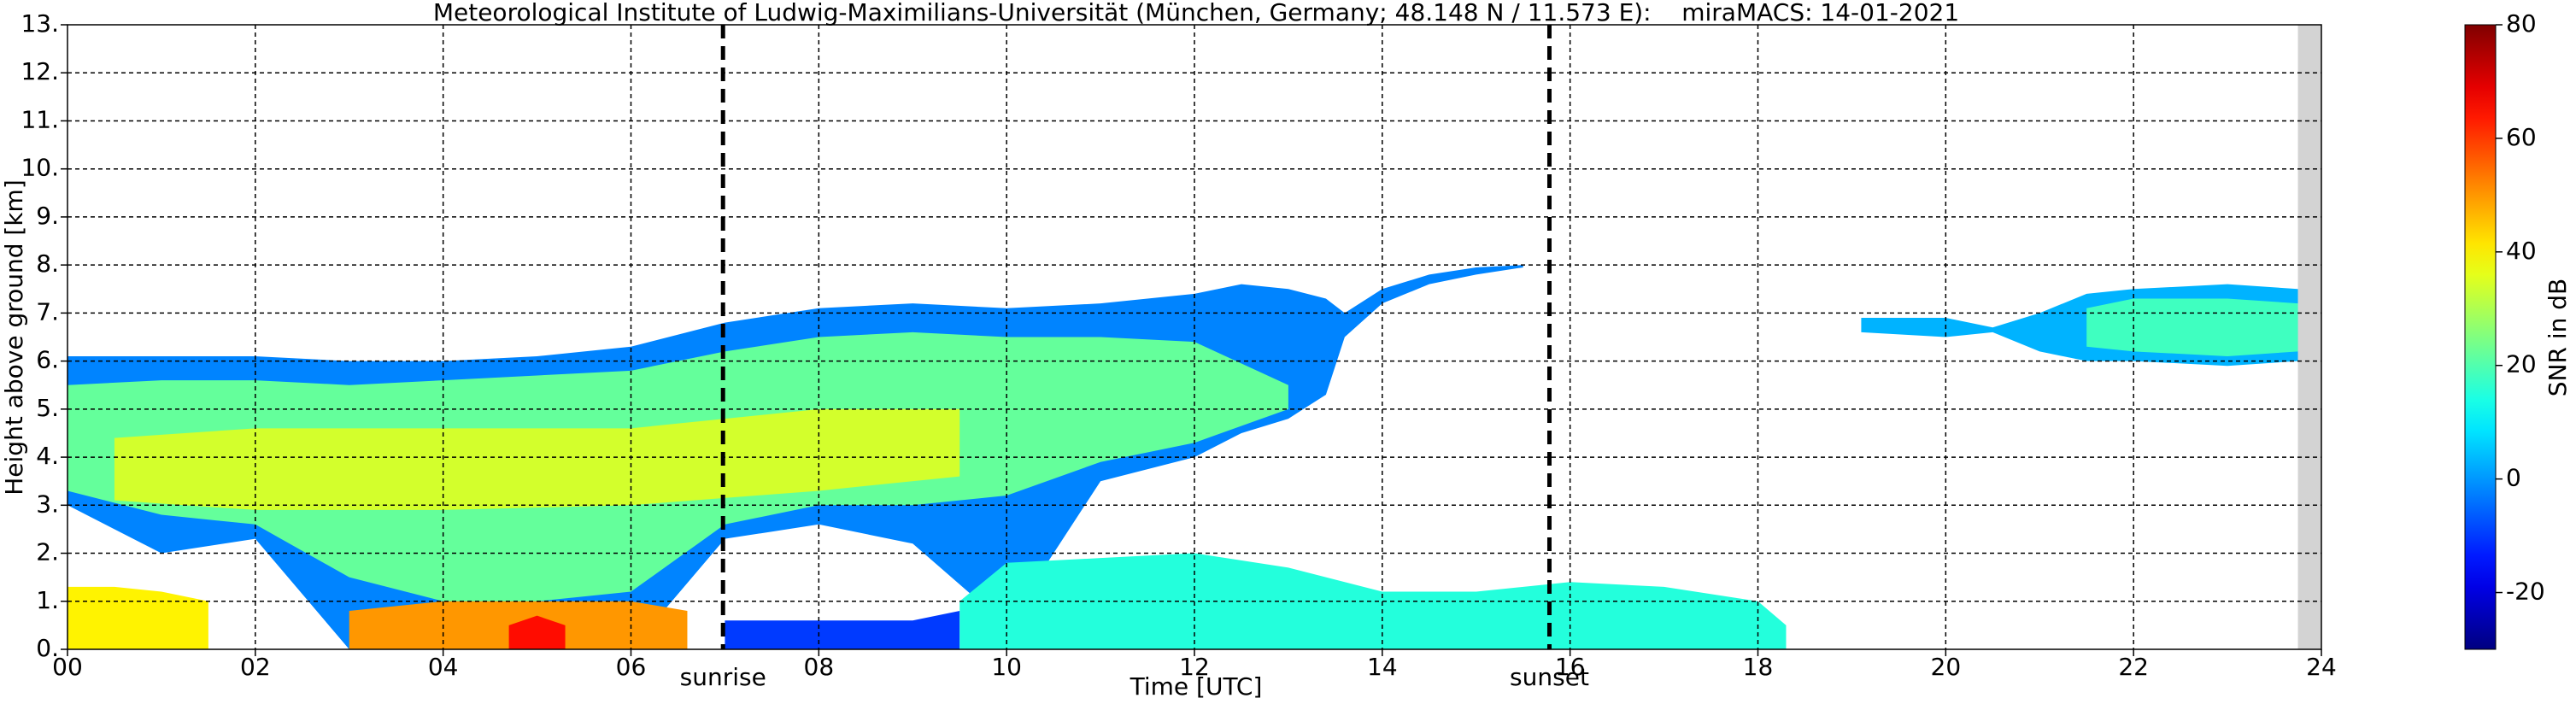 Image resolution: width=2576 pixels, height=704 pixels. What do you see at coordinates (2321, 667) in the screenshot?
I see `x-tick-label: 24` at bounding box center [2321, 667].